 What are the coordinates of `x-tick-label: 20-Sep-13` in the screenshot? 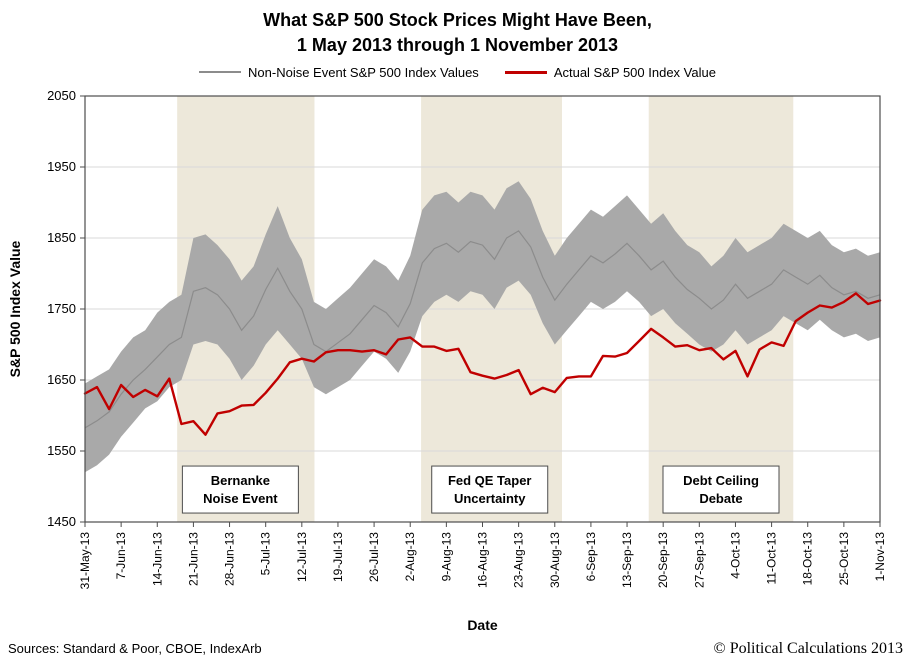 It's located at (663, 560).